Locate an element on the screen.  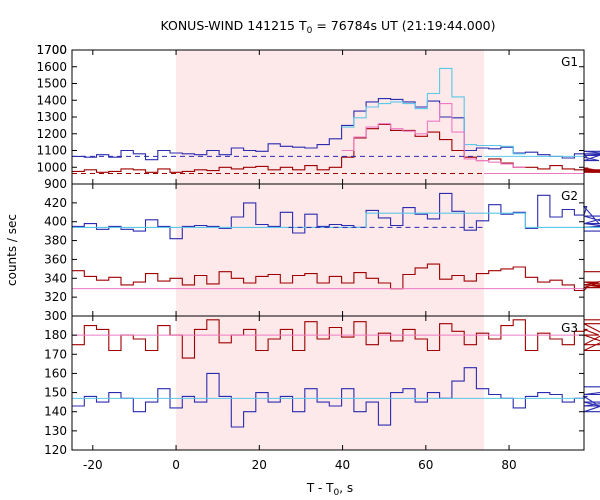
y-tick-label: 380 is located at coordinates (55, 241).